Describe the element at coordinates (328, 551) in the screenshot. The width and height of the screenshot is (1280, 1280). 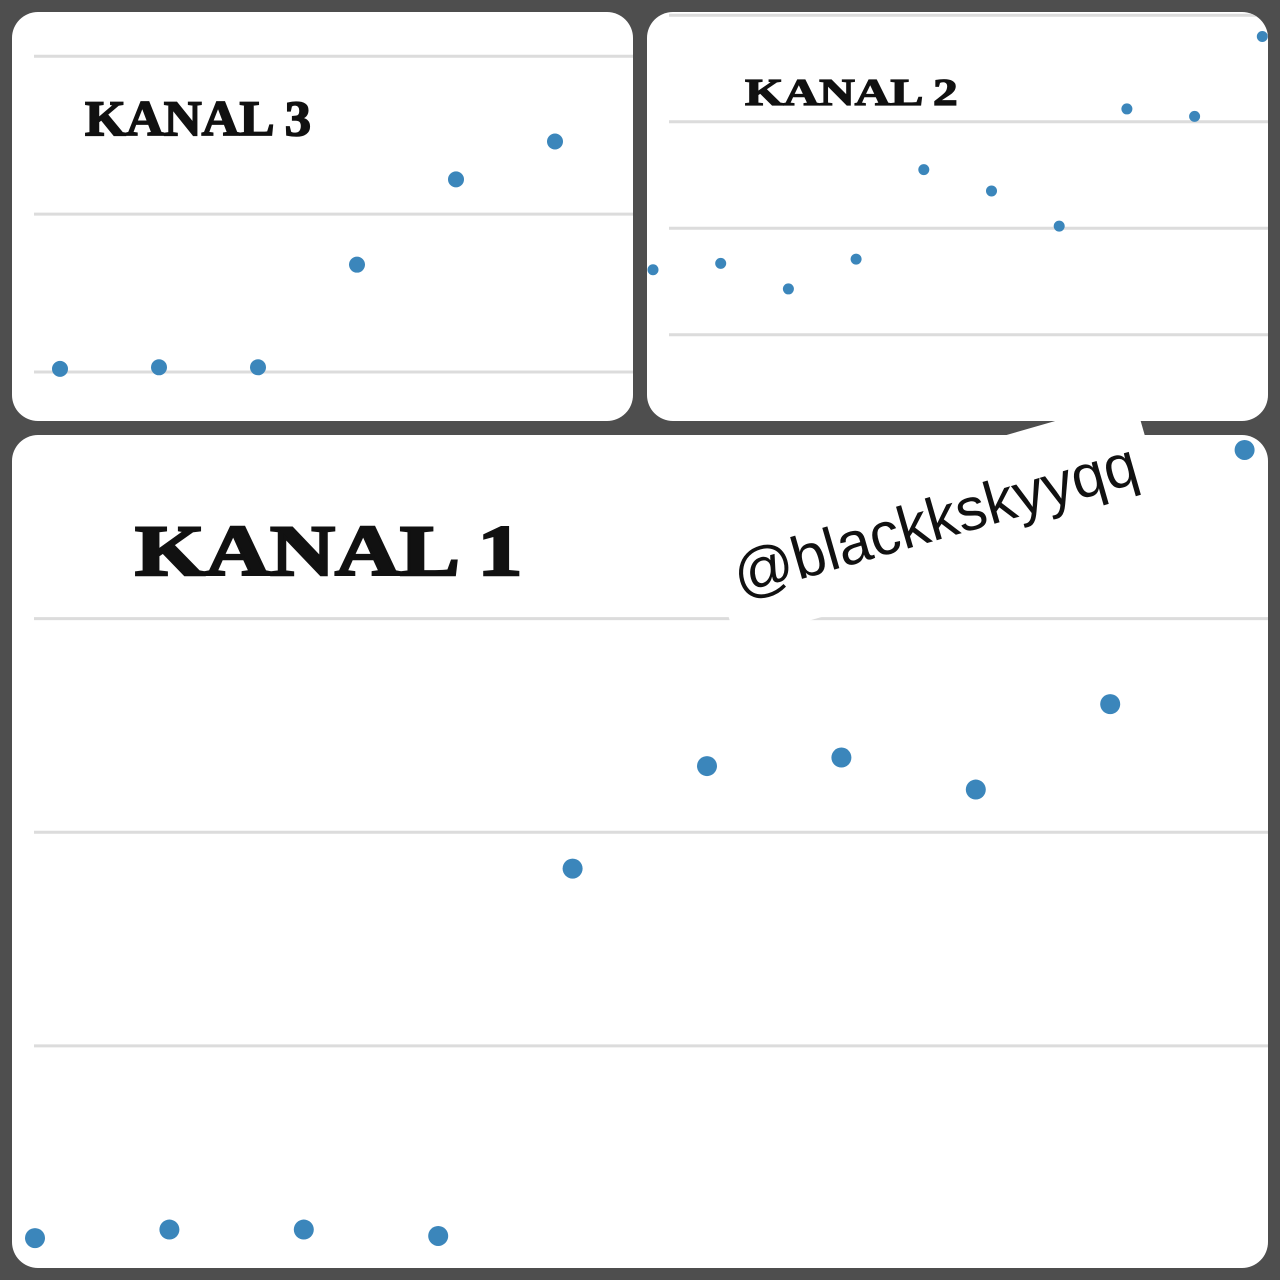
I see `chart-title: KANAL 1` at that location.